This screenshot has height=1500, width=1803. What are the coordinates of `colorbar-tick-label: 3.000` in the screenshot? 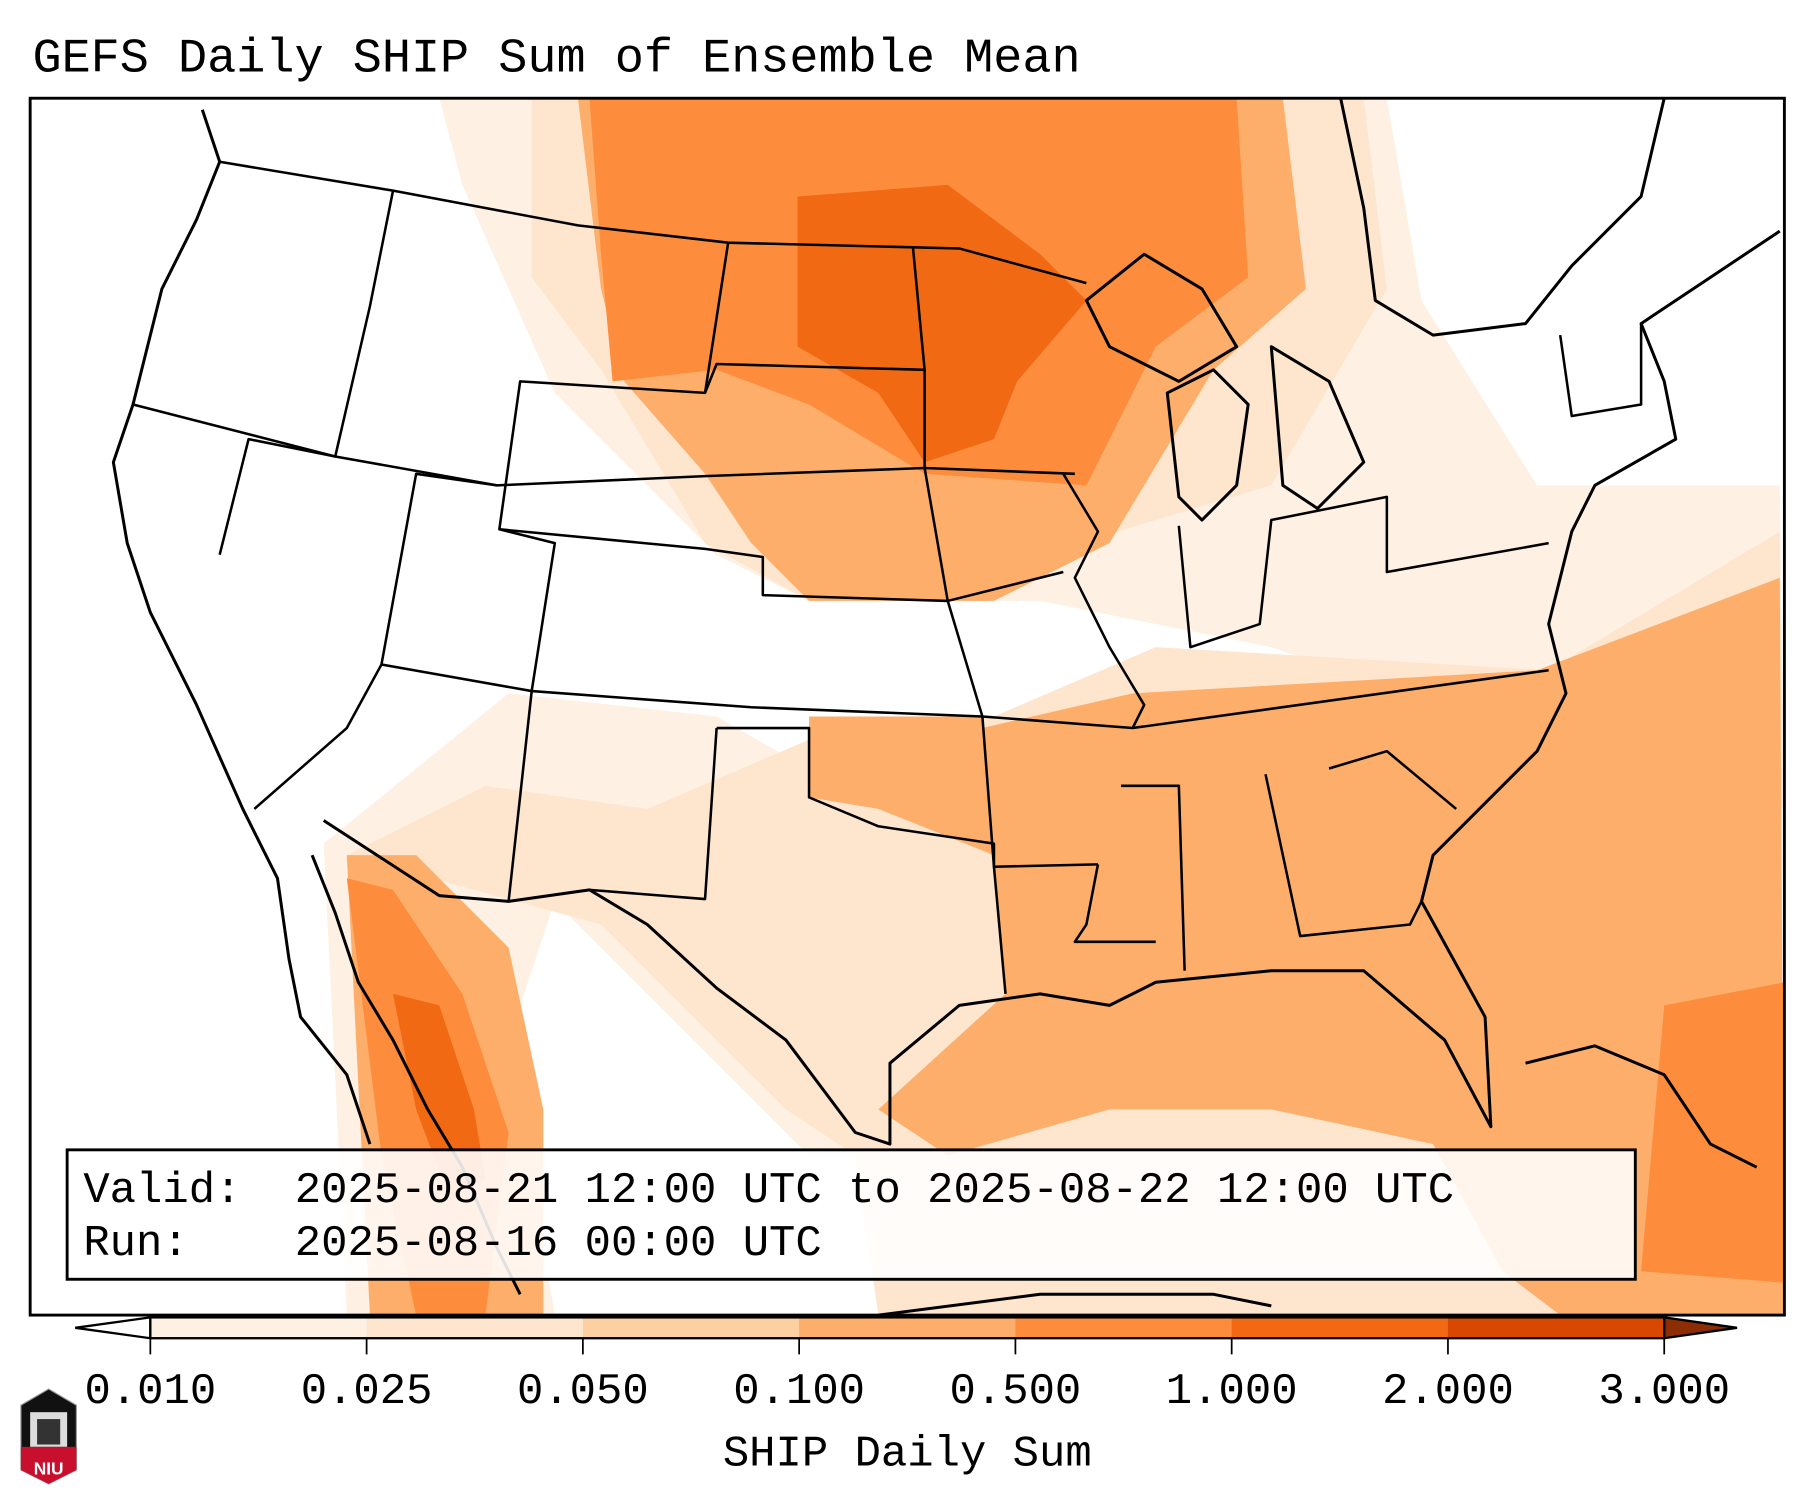 It's located at (1664, 1392).